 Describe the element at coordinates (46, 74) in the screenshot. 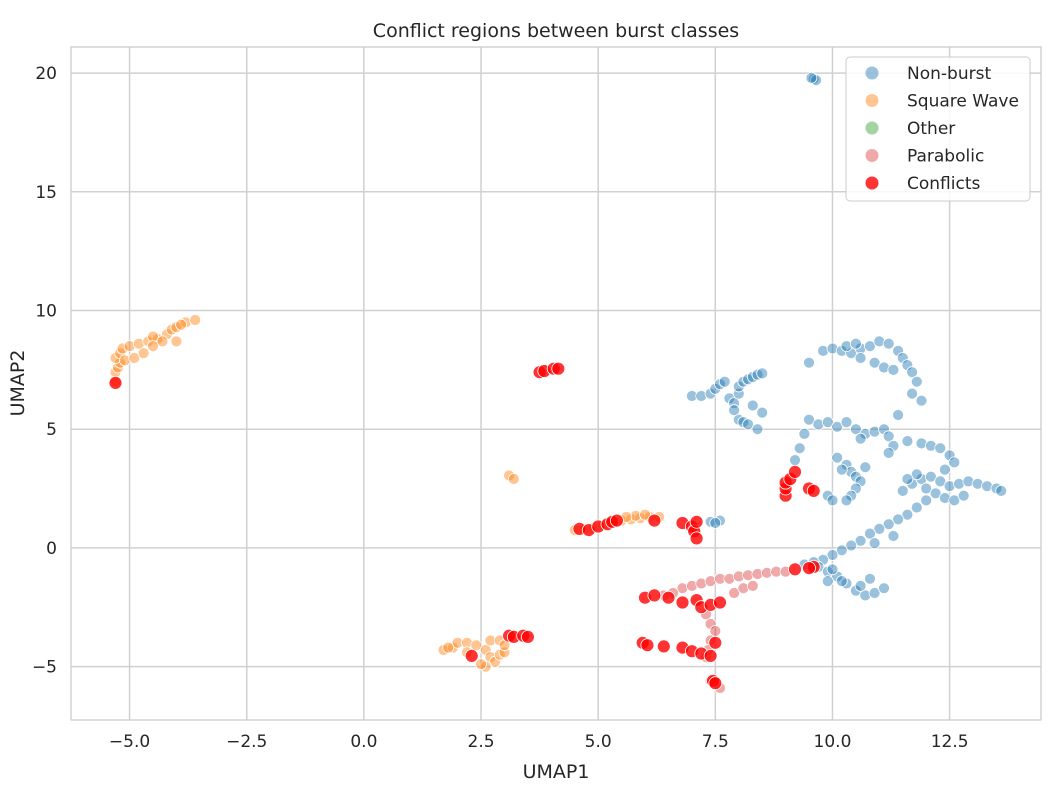

I see `y-tick-label: 20` at that location.